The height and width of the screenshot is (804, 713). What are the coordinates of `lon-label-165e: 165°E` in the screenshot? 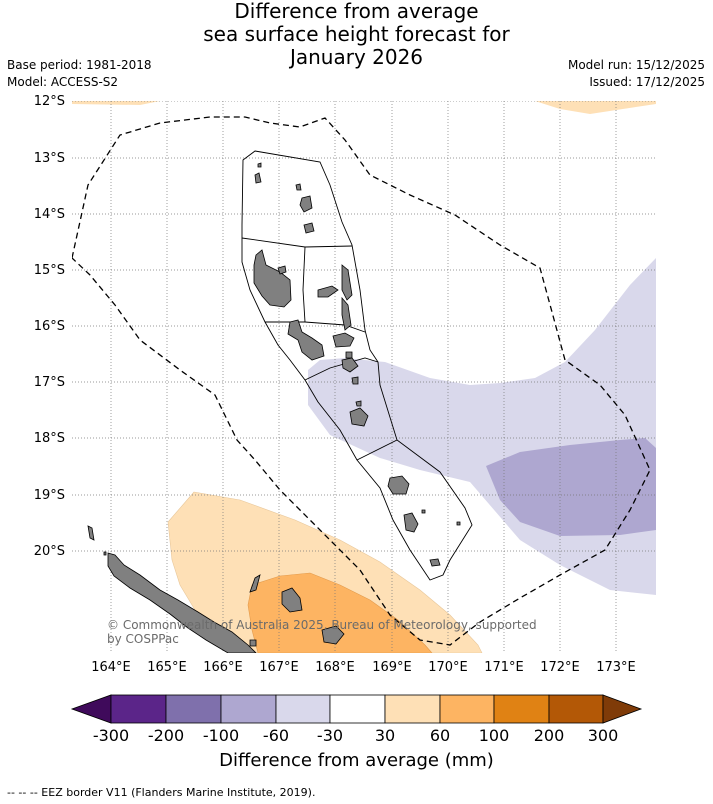 It's located at (167, 667).